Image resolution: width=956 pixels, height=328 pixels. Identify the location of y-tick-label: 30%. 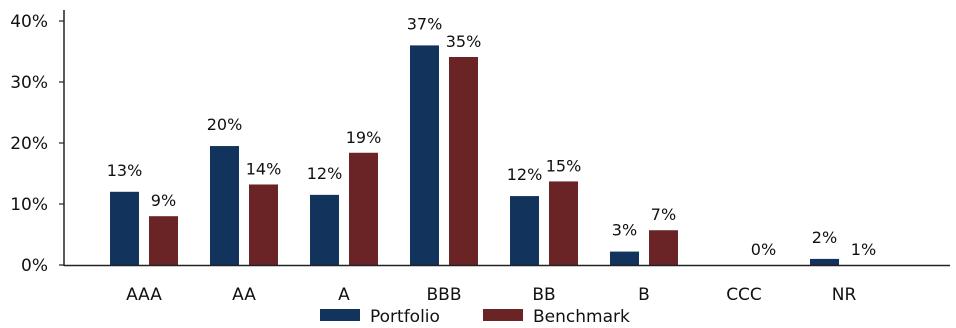
(29, 83).